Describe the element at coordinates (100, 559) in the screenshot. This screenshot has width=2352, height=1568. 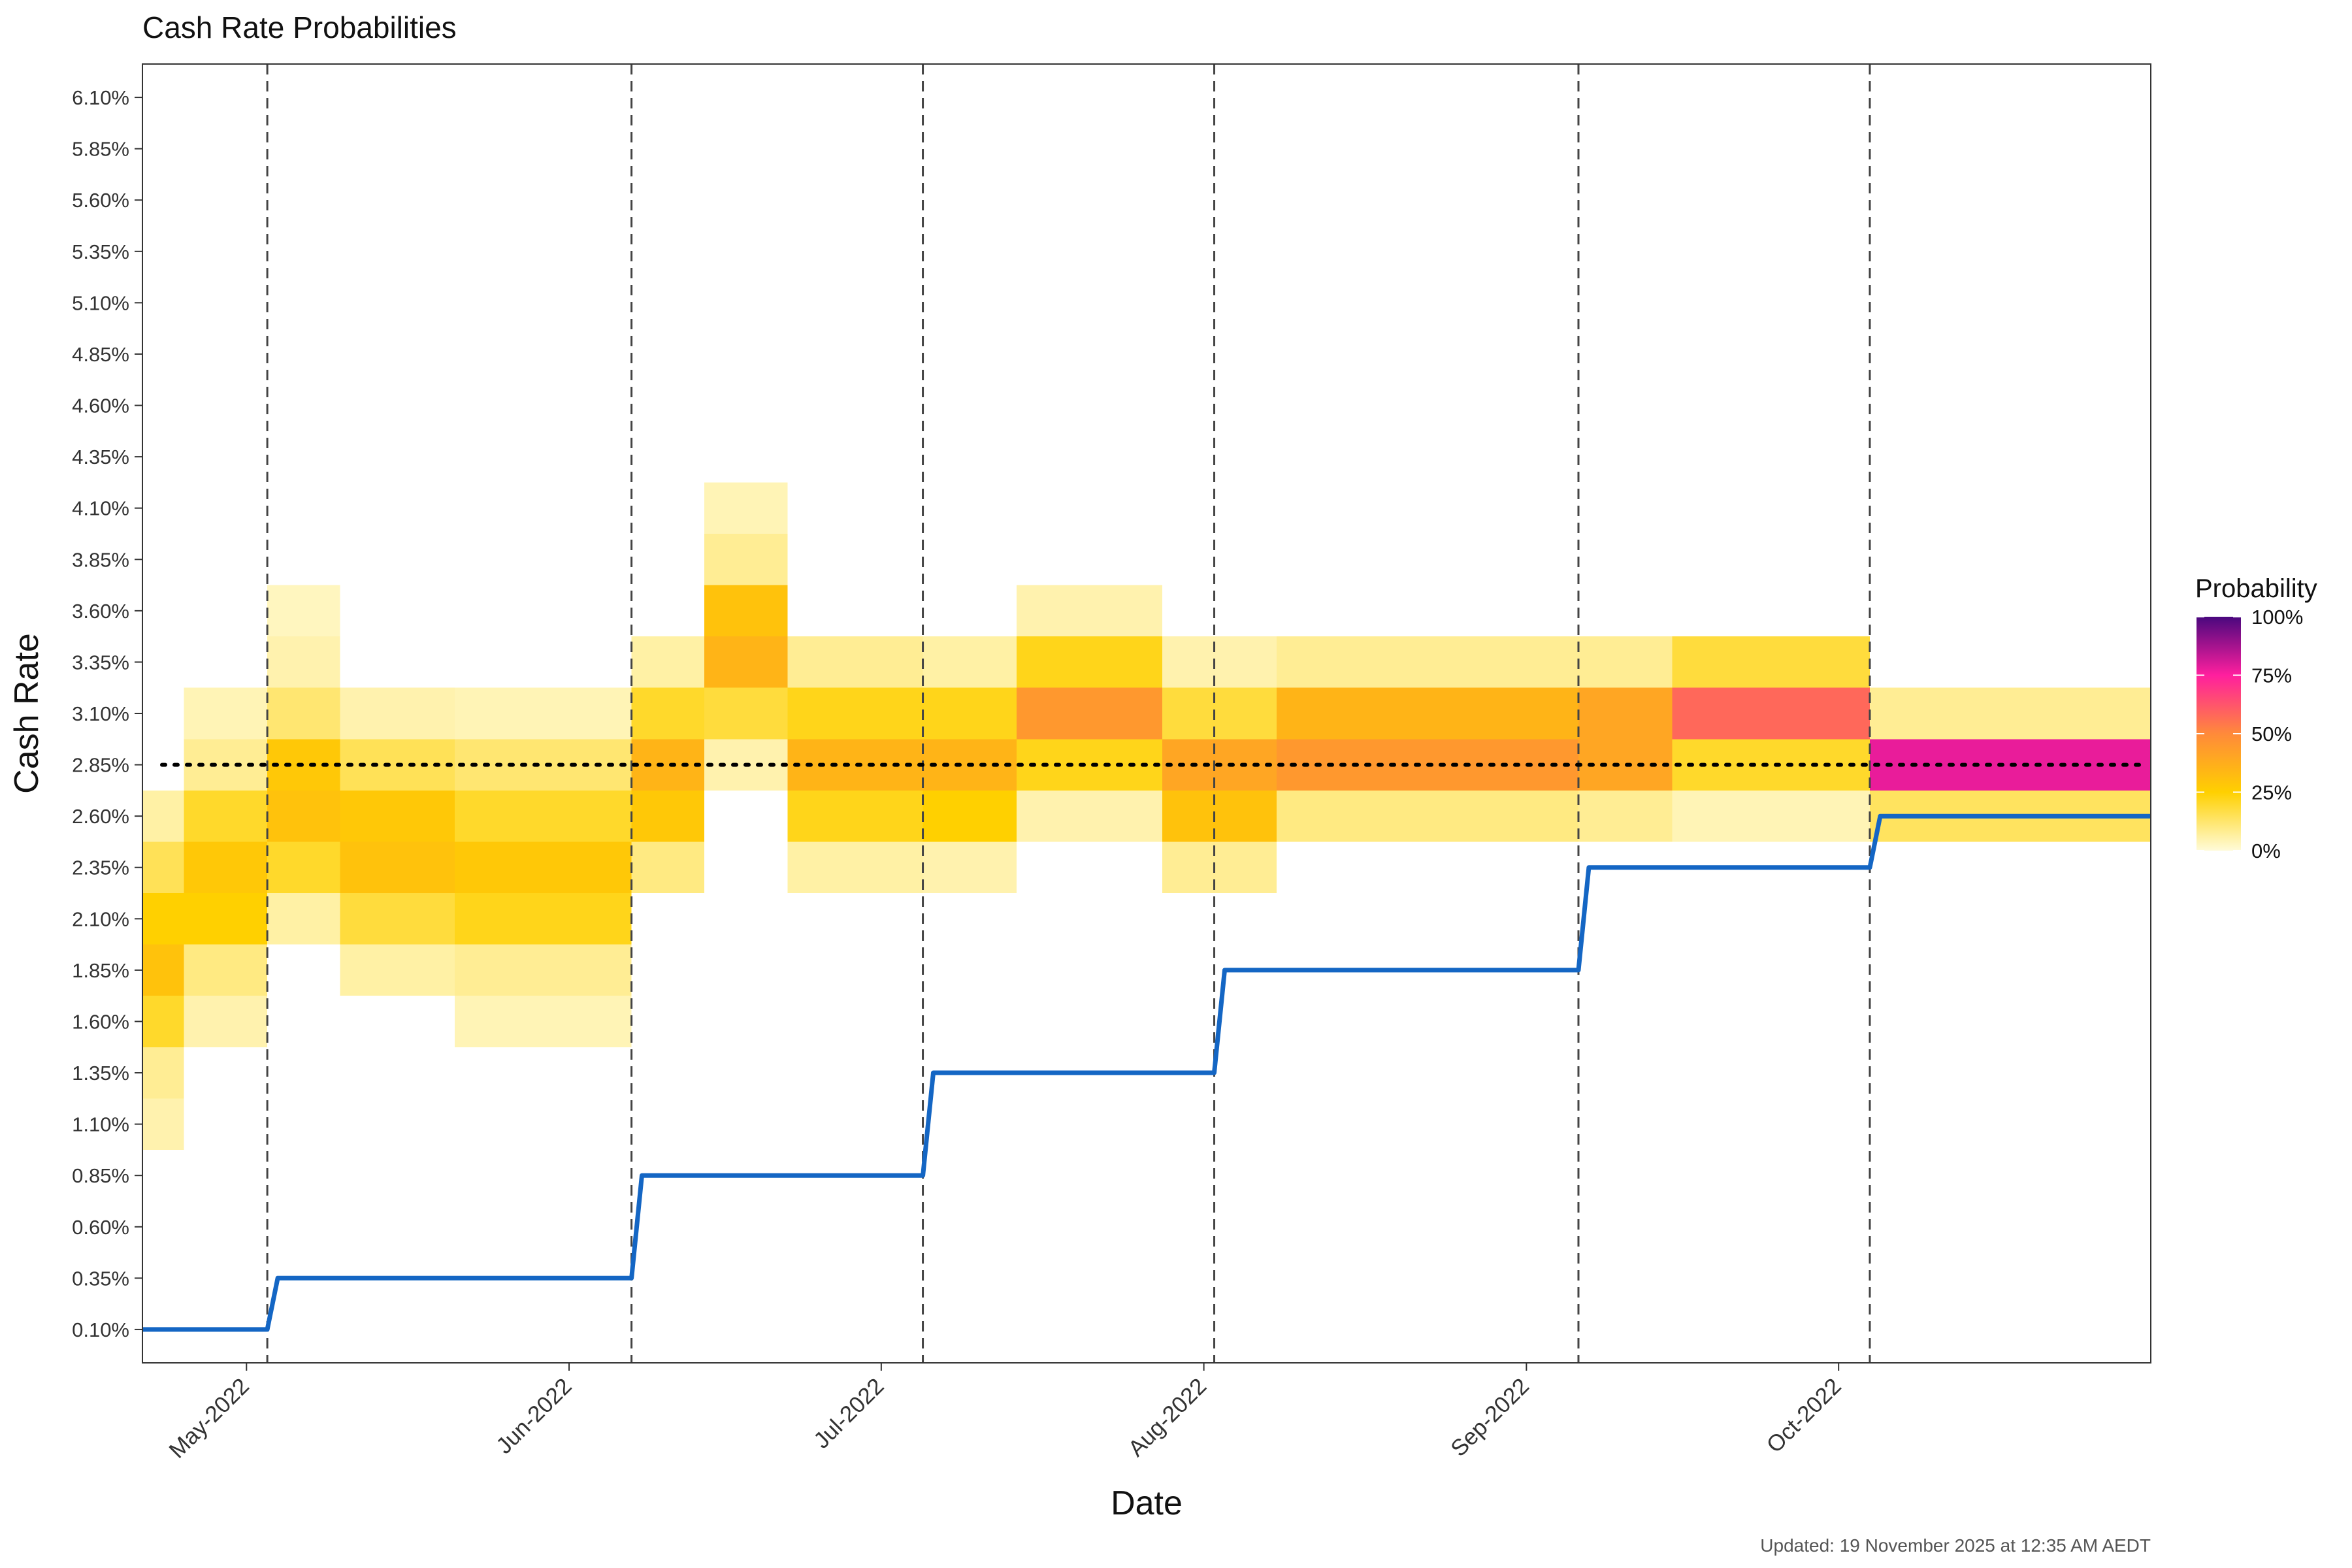
I see `y-tick-label: 3.85%` at that location.